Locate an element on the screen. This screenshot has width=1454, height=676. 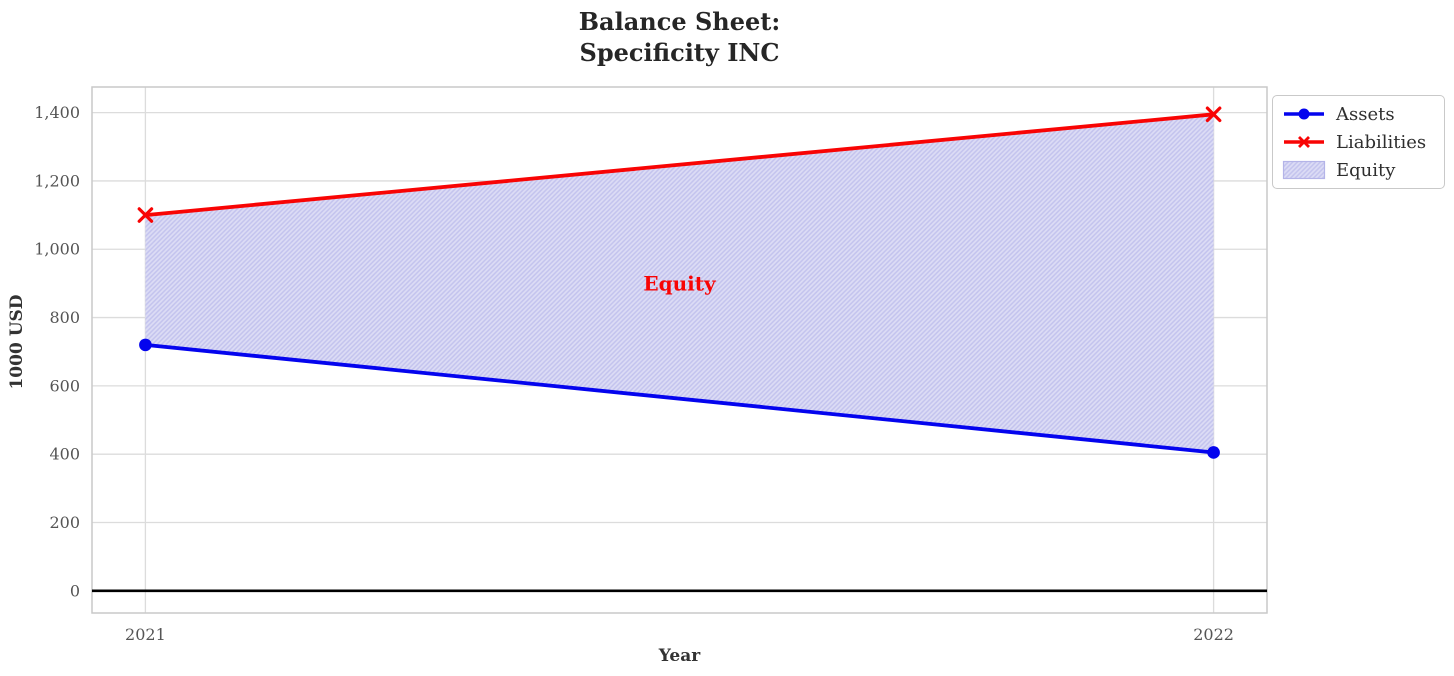
equity-annotation: Equity is located at coordinates (680, 283).